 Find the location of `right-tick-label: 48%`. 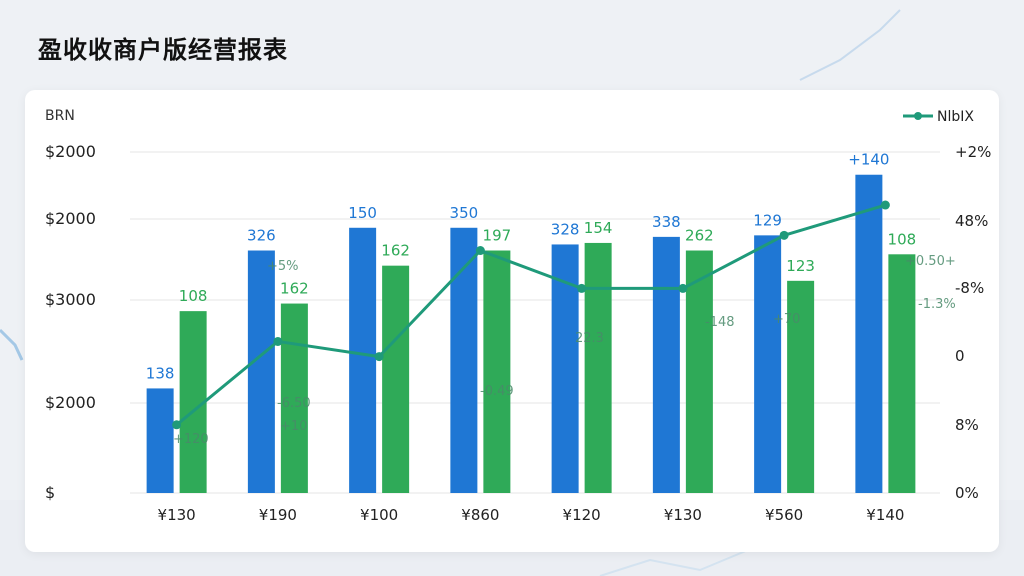

right-tick-label: 48% is located at coordinates (971, 221).